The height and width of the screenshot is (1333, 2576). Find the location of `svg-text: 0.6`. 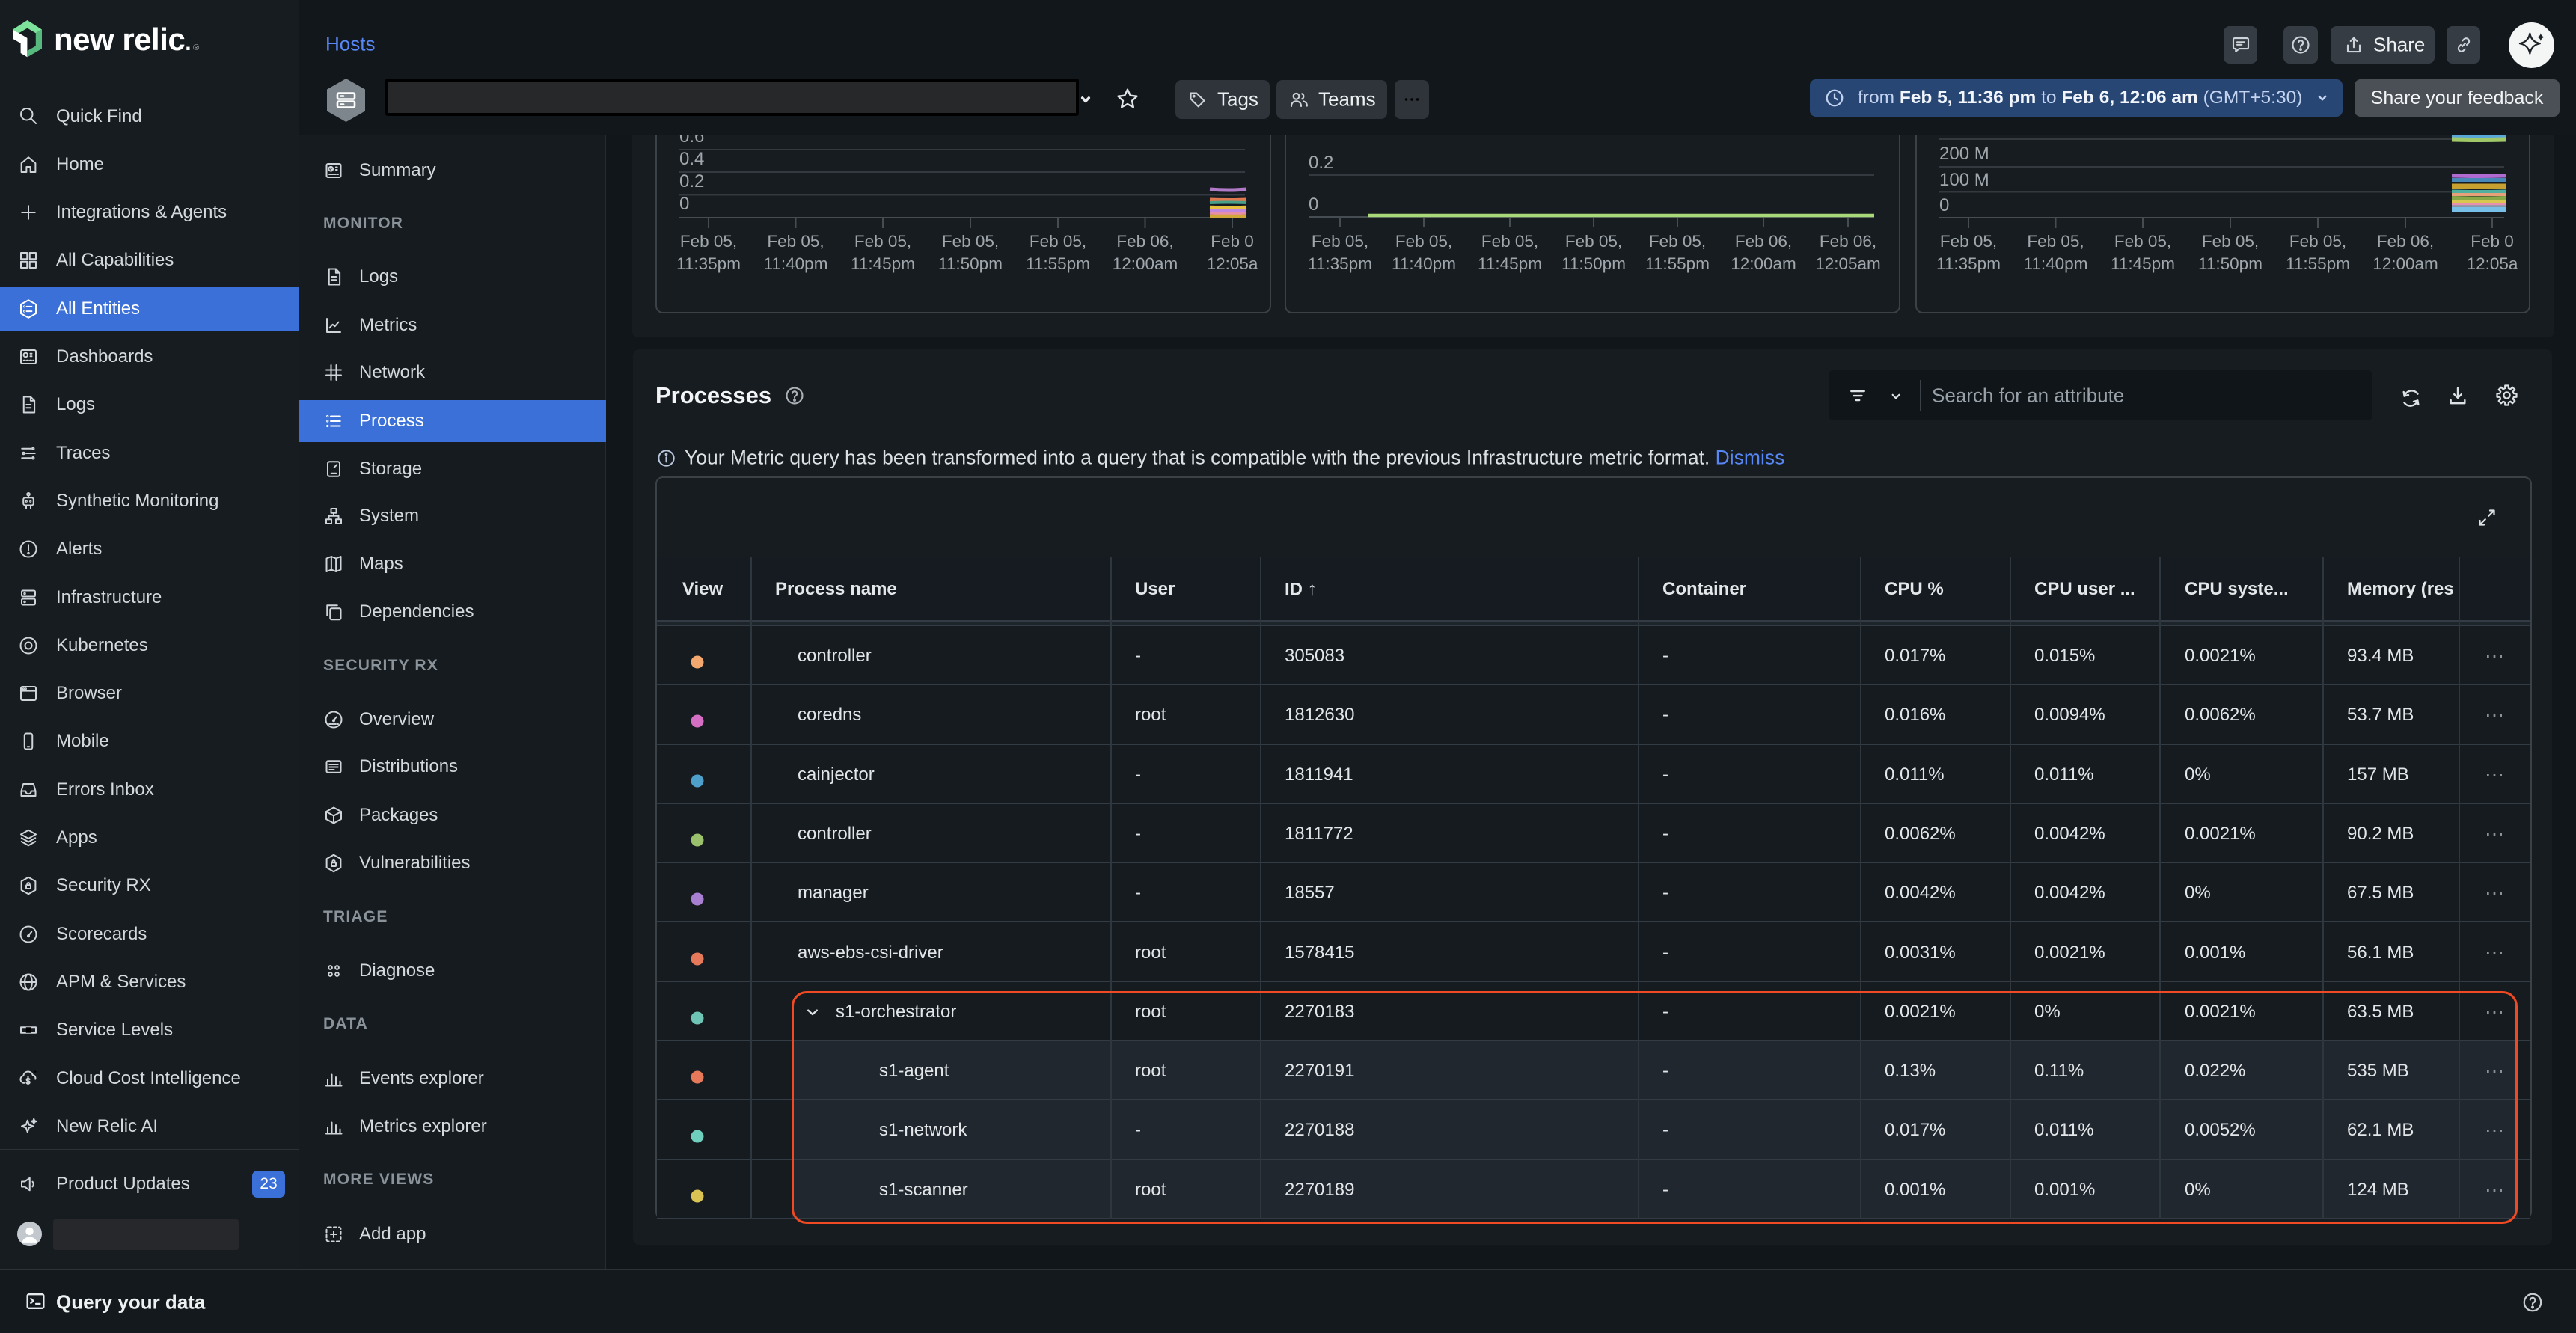

svg-text: 0.6 is located at coordinates (691, 141).